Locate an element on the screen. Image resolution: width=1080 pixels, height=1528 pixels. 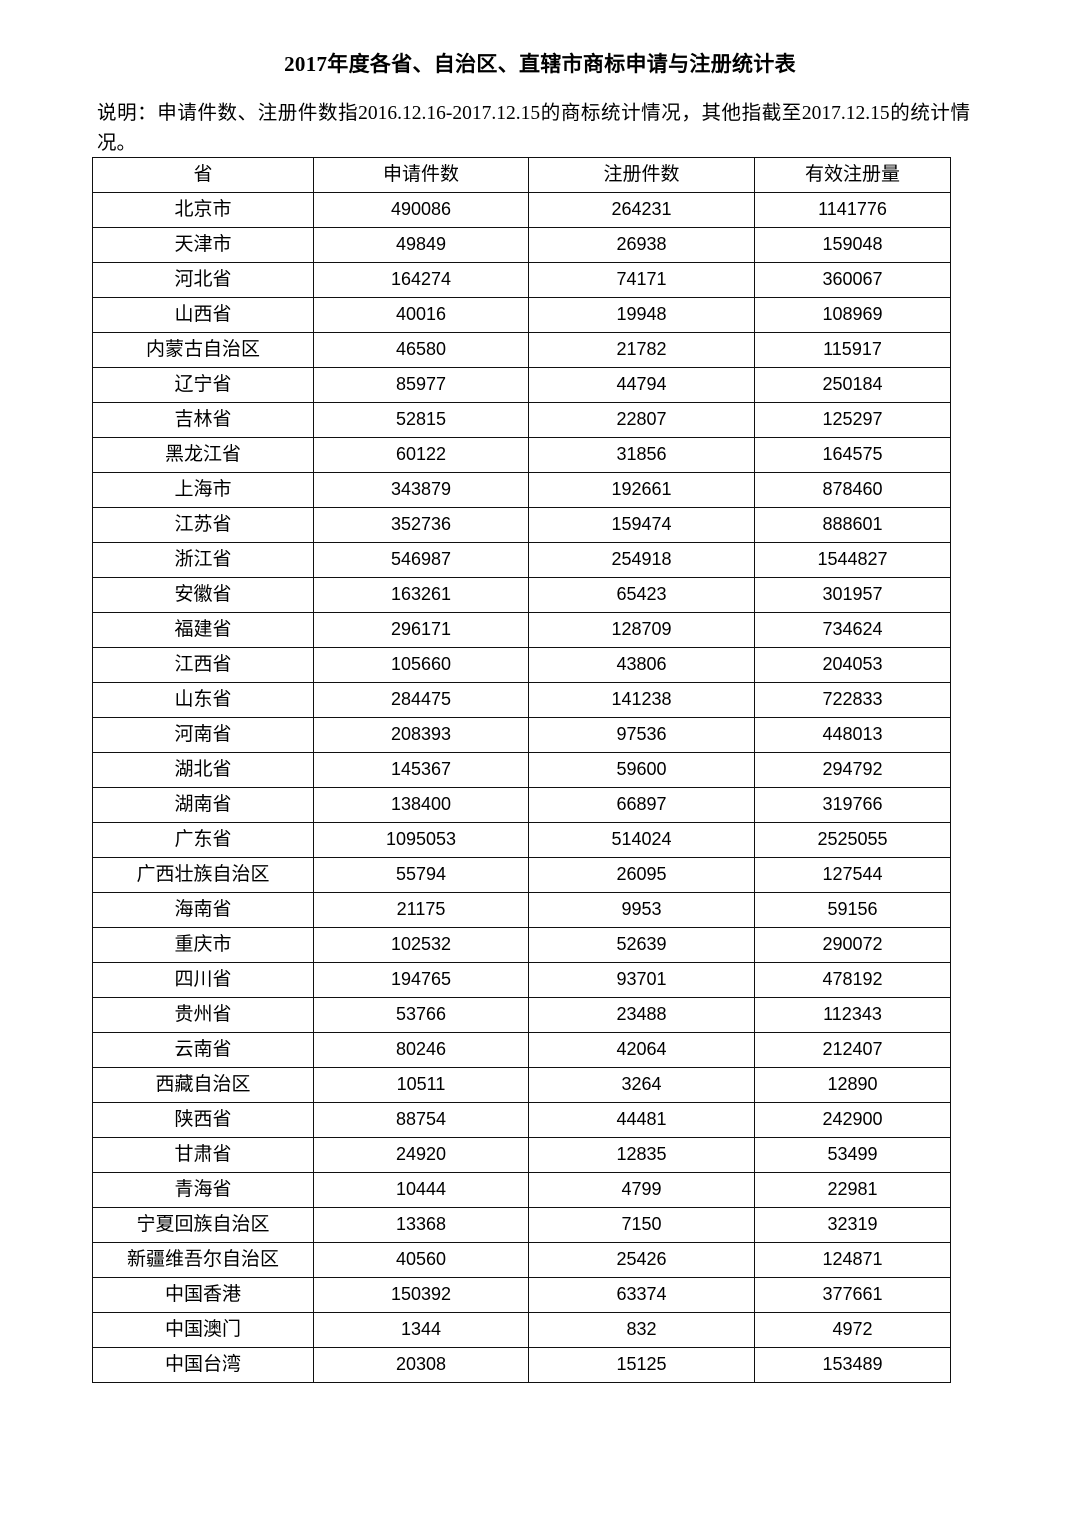
cell-valid-registrations: 59156 is located at coordinates (852, 910).